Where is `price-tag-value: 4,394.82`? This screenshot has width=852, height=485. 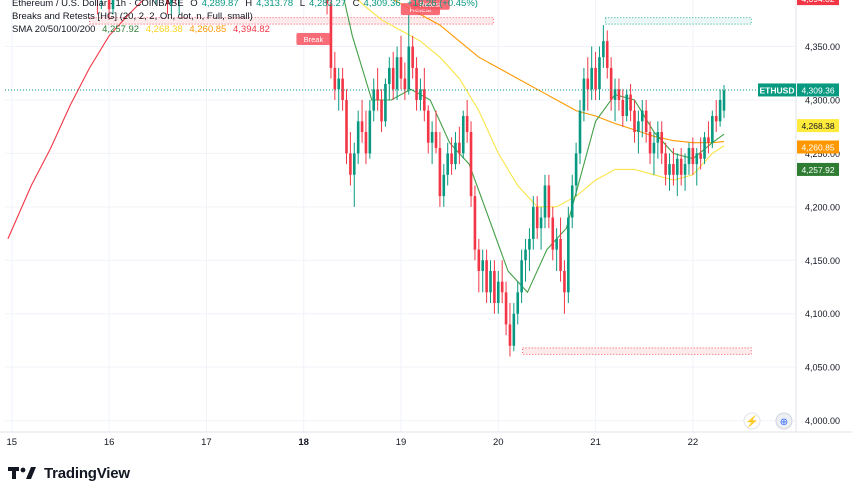
price-tag-value: 4,394.82 is located at coordinates (817, 2).